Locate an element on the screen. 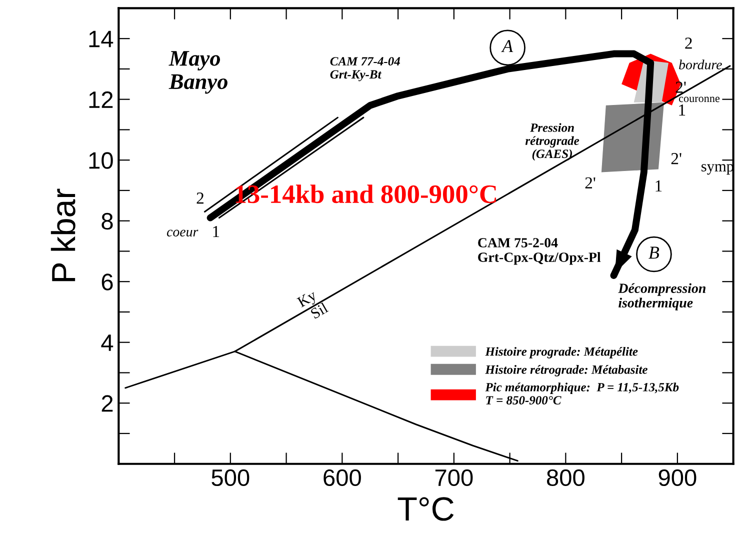  x-tick-label: 600 is located at coordinates (342, 477).